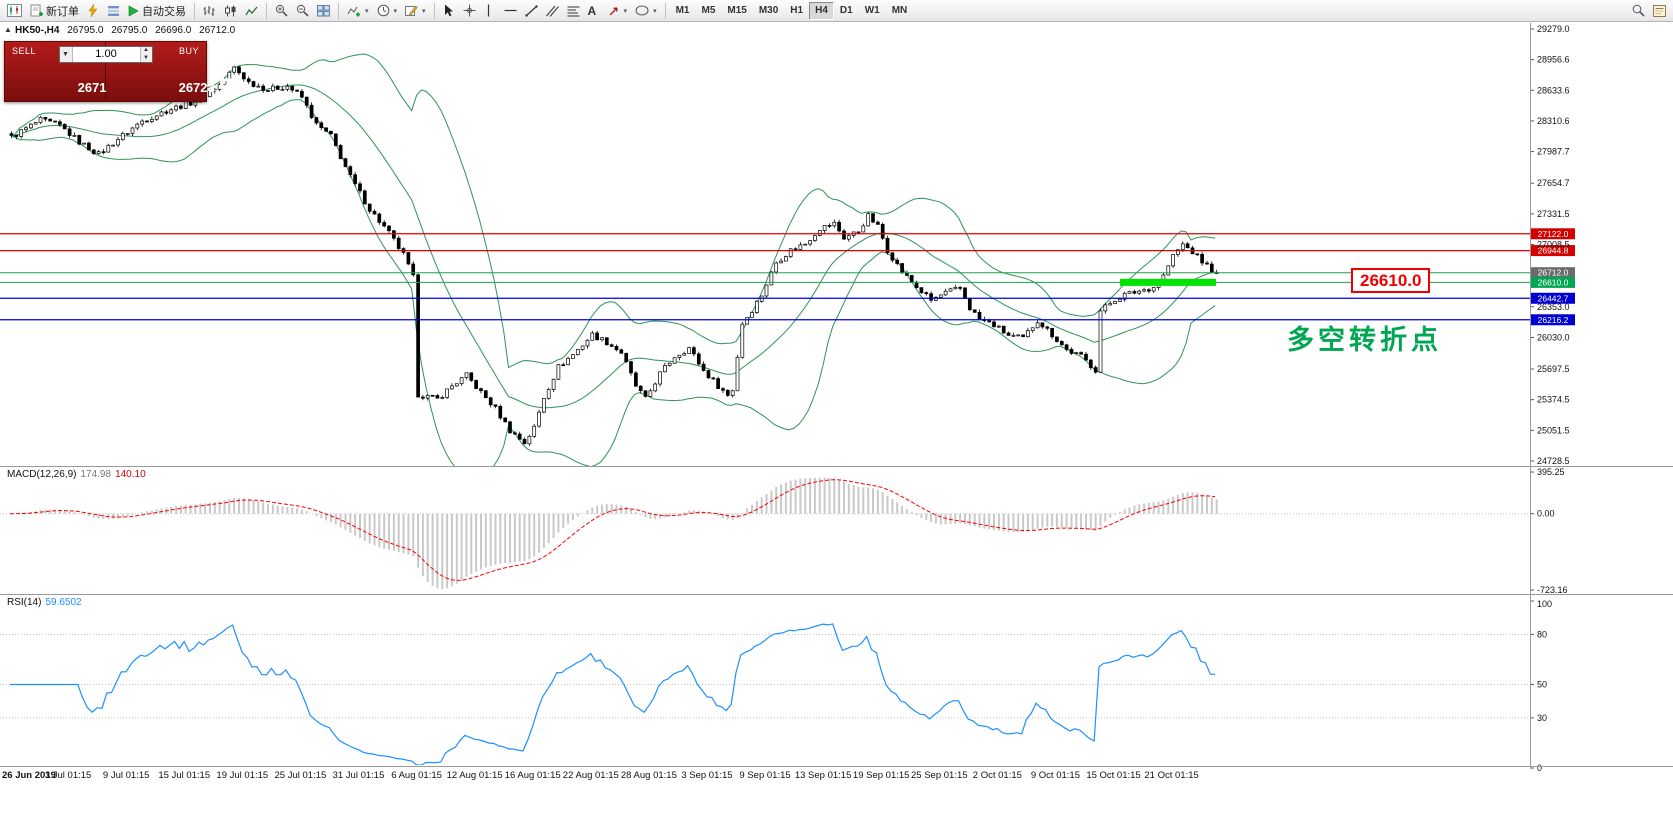 The image size is (1673, 837). What do you see at coordinates (768, 11) in the screenshot?
I see `tf-m30-button: M30` at bounding box center [768, 11].